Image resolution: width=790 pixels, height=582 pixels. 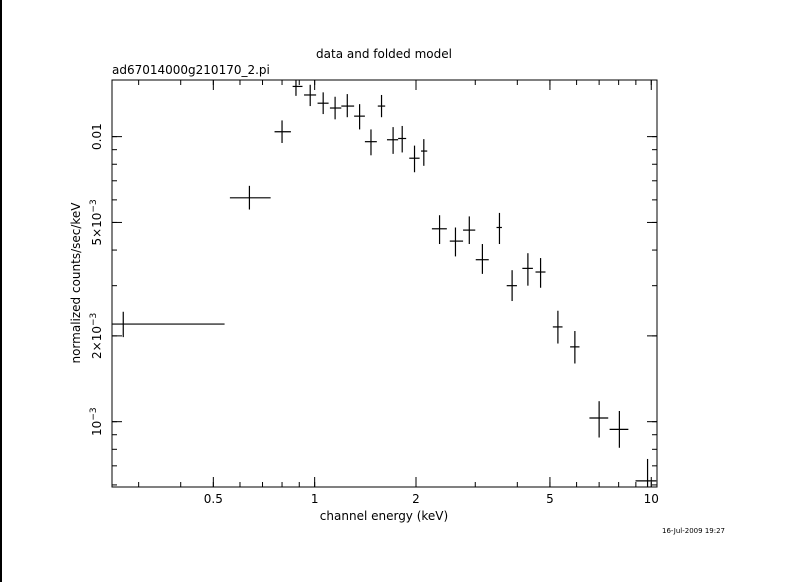 What do you see at coordinates (693, 531) in the screenshot?
I see `timestamp: 16-Jul-2009 19:27` at bounding box center [693, 531].